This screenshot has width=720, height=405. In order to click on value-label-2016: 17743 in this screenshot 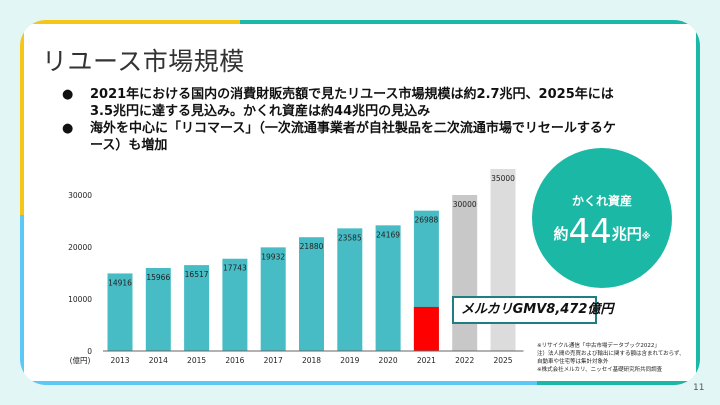, I will do `click(235, 268)`.